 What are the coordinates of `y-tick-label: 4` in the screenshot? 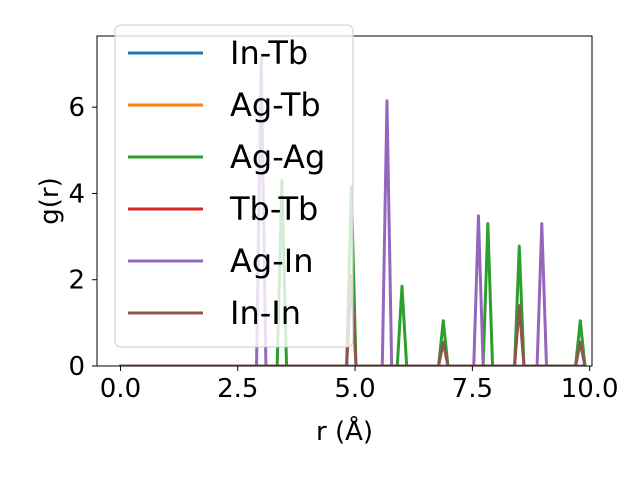 It's located at (76, 194).